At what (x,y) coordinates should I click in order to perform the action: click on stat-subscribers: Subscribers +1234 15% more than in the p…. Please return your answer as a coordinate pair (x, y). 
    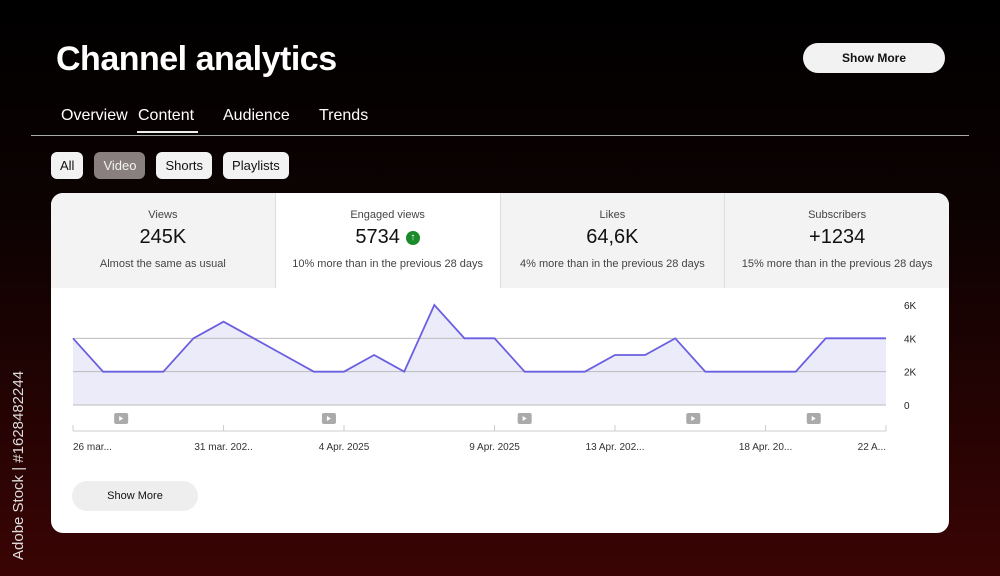
    Looking at the image, I should click on (837, 240).